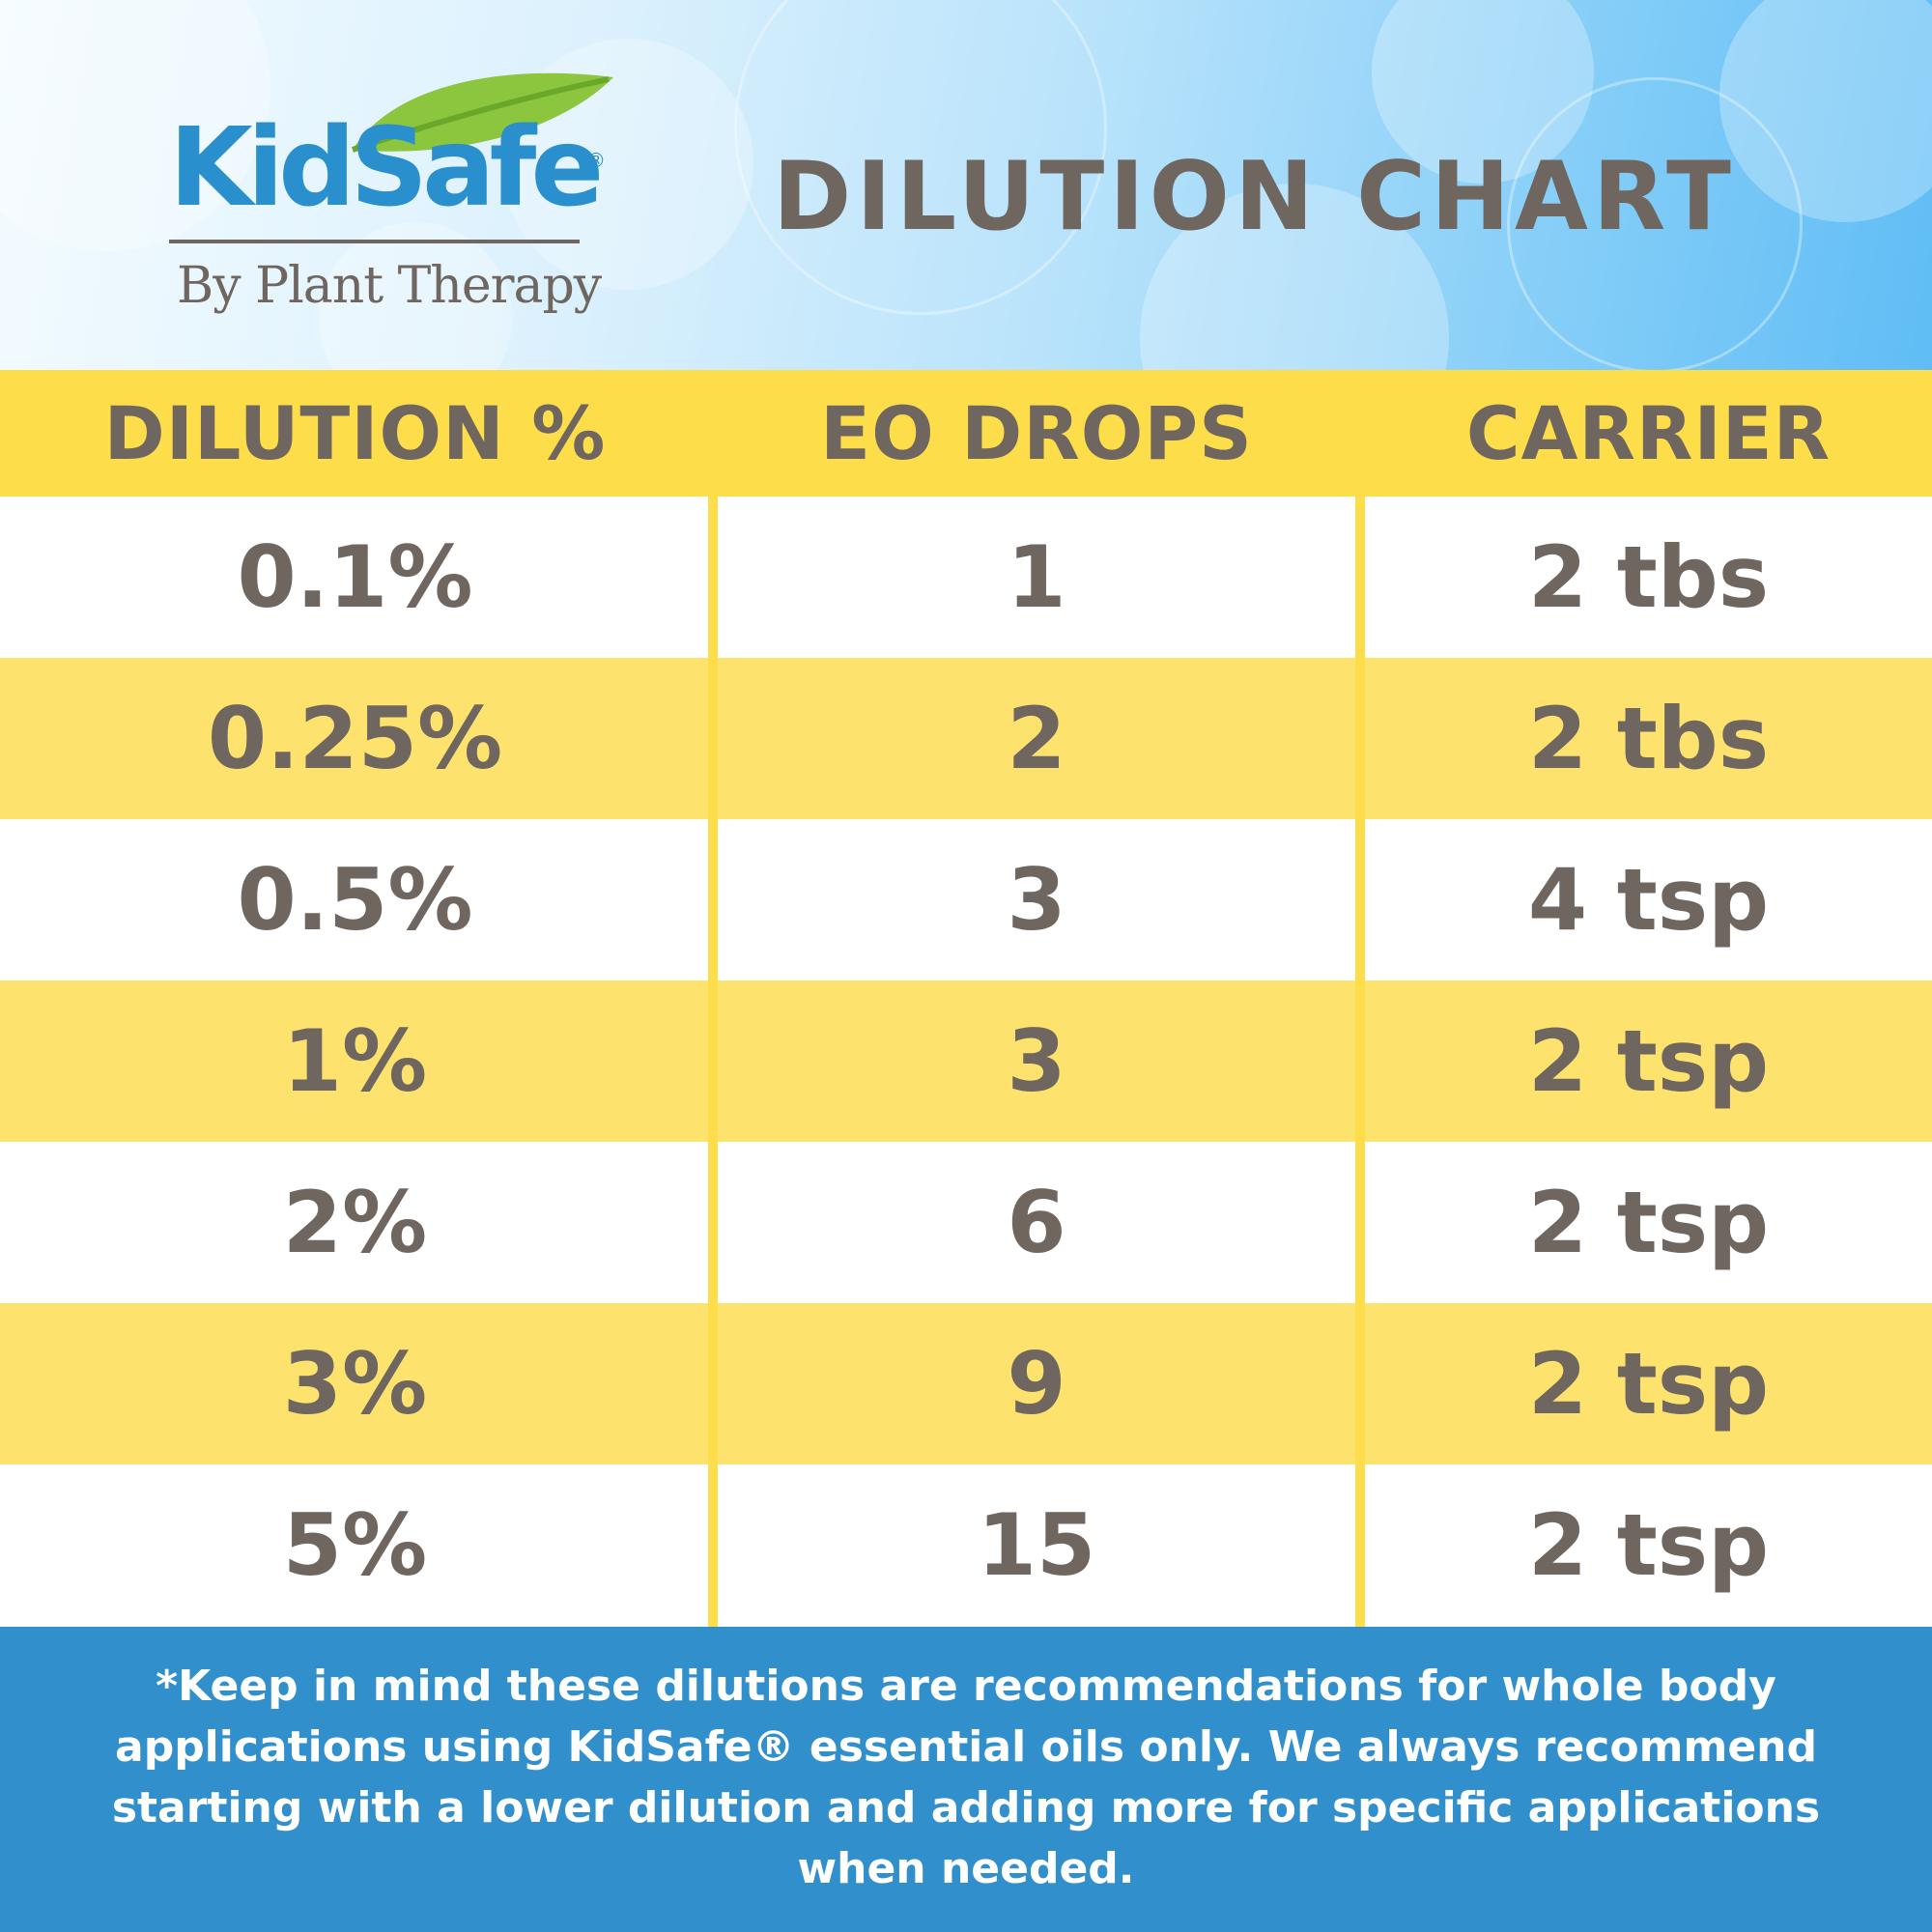 The height and width of the screenshot is (1932, 1932). I want to click on cell-carrier: 4 tsp, so click(1648, 900).